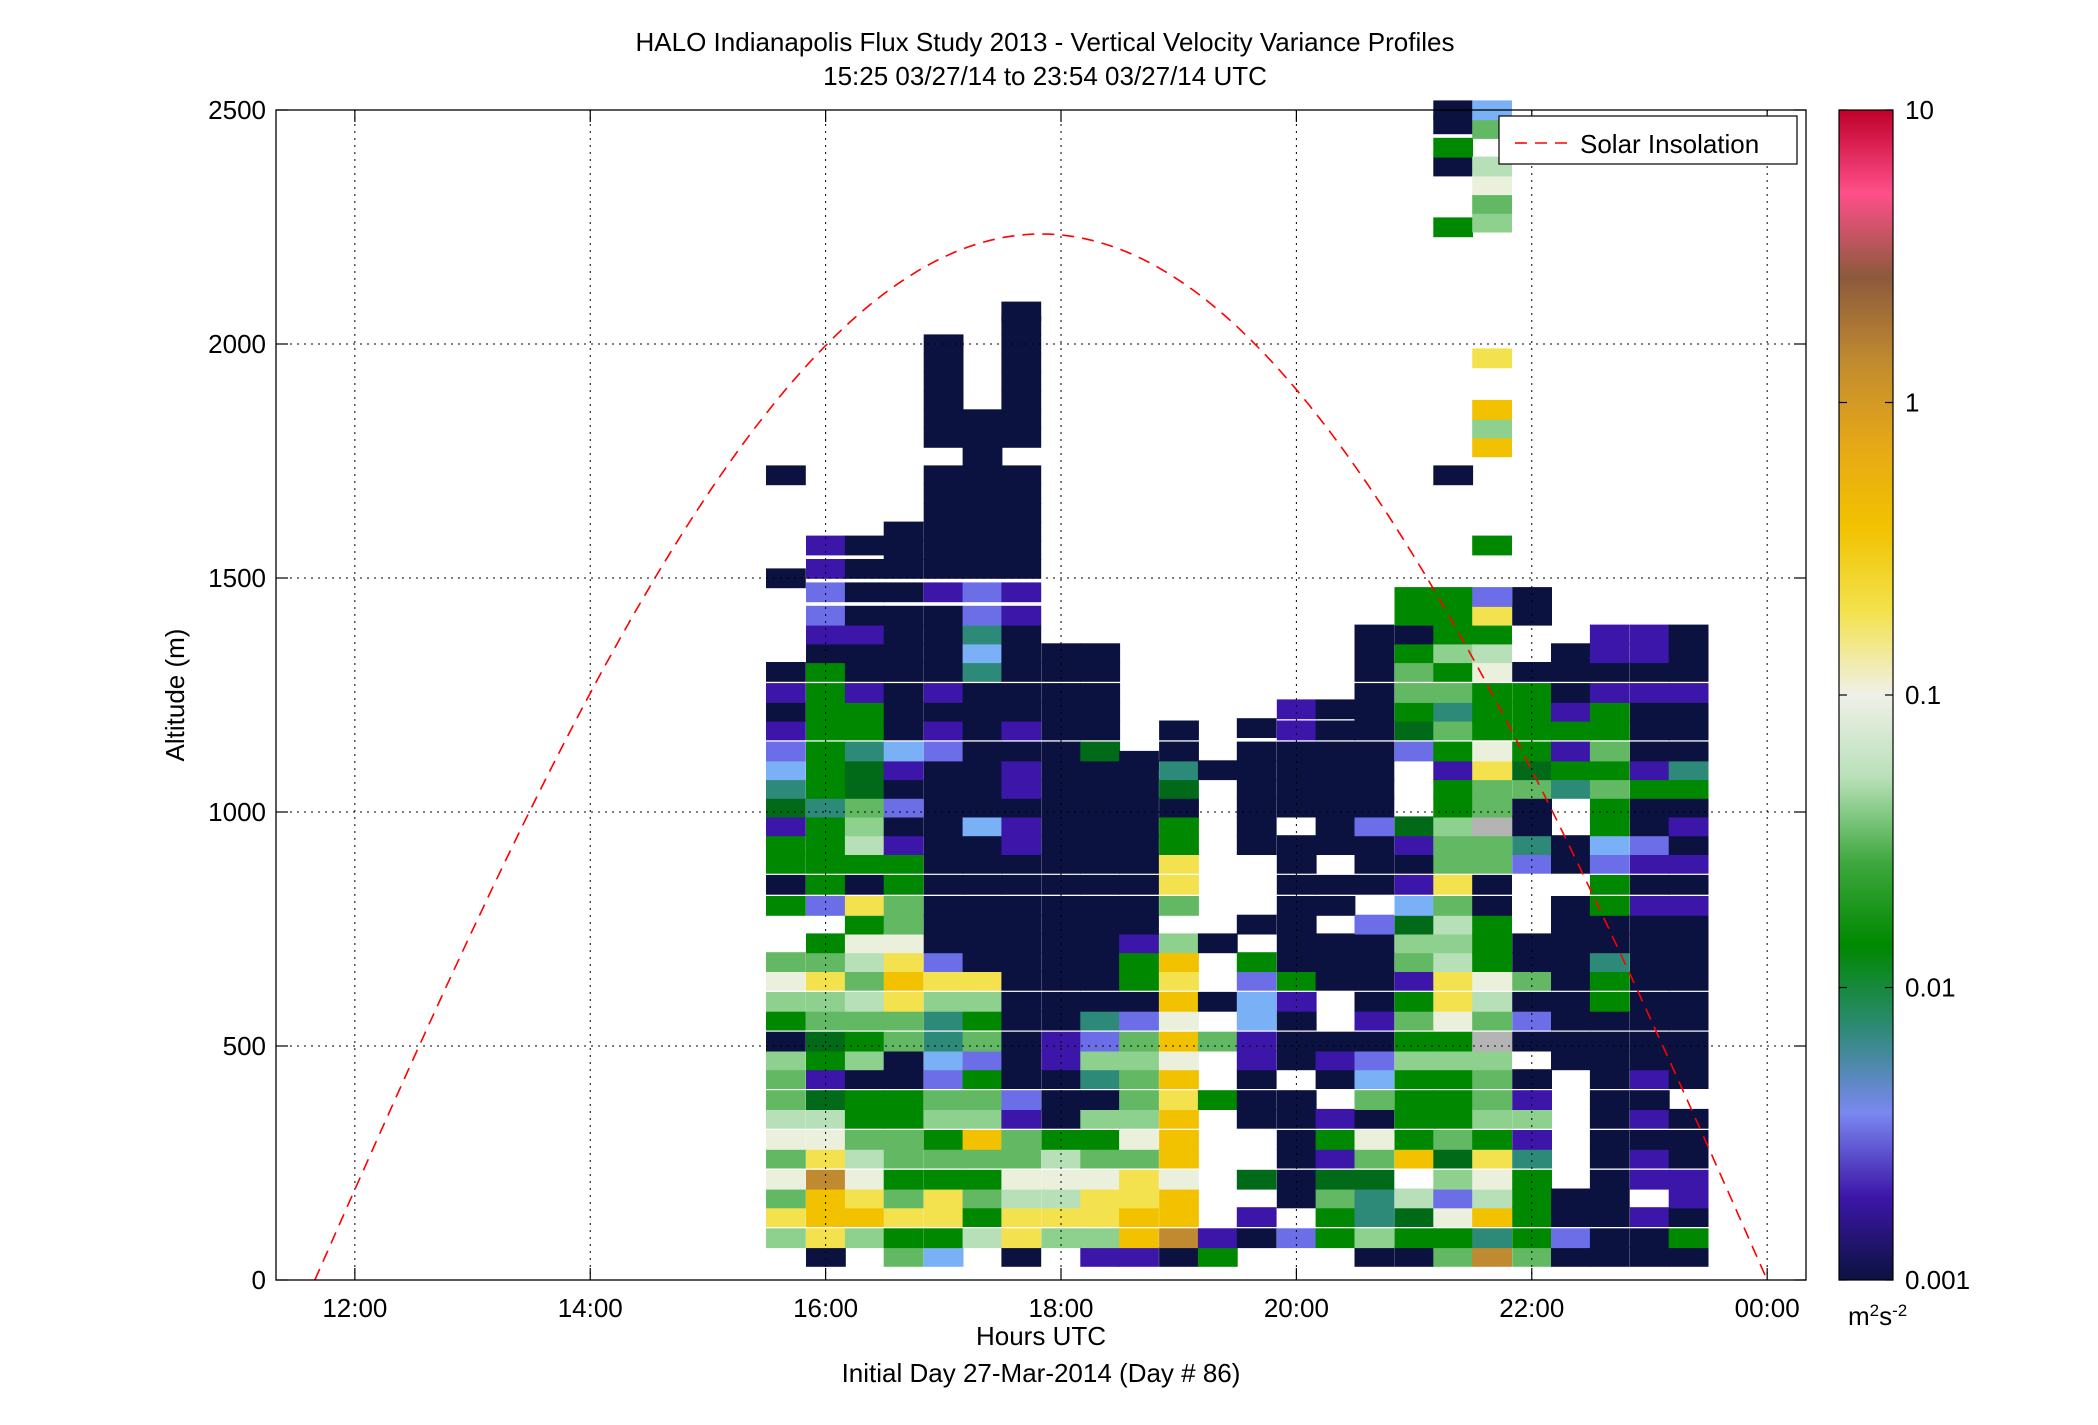 This screenshot has width=2098, height=1425. What do you see at coordinates (1296, 1308) in the screenshot?
I see `x-tick-label: 20:00` at bounding box center [1296, 1308].